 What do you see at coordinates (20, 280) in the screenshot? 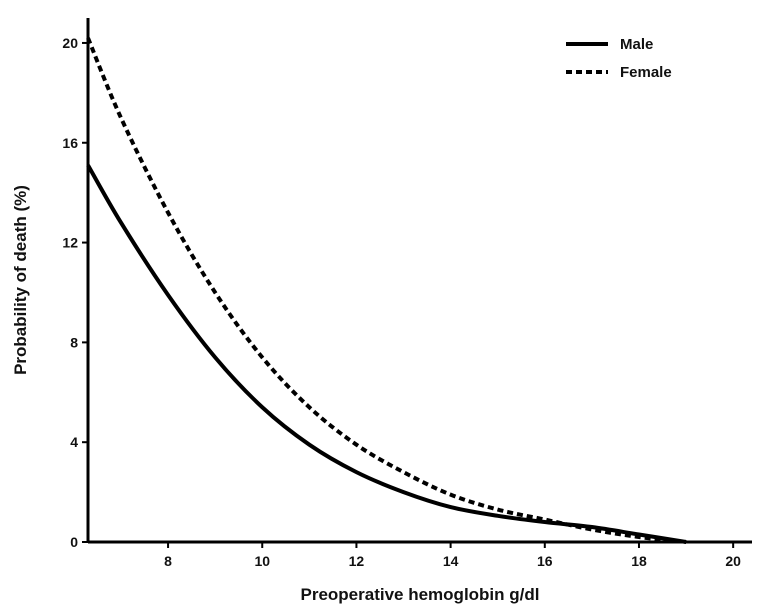
I see `y-axis-title: Probability of death (%)` at bounding box center [20, 280].